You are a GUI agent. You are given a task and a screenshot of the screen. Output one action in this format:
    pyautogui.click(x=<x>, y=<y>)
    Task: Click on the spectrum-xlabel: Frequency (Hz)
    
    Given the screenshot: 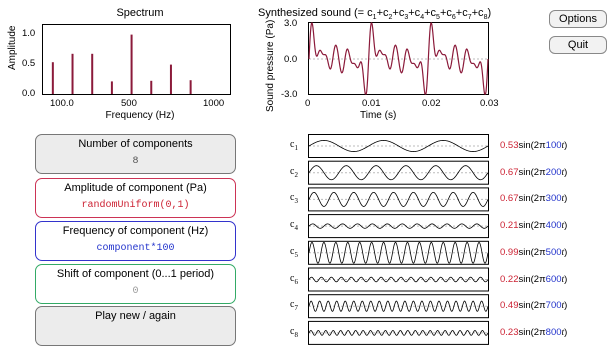 What is the action you would take?
    pyautogui.click(x=140, y=115)
    